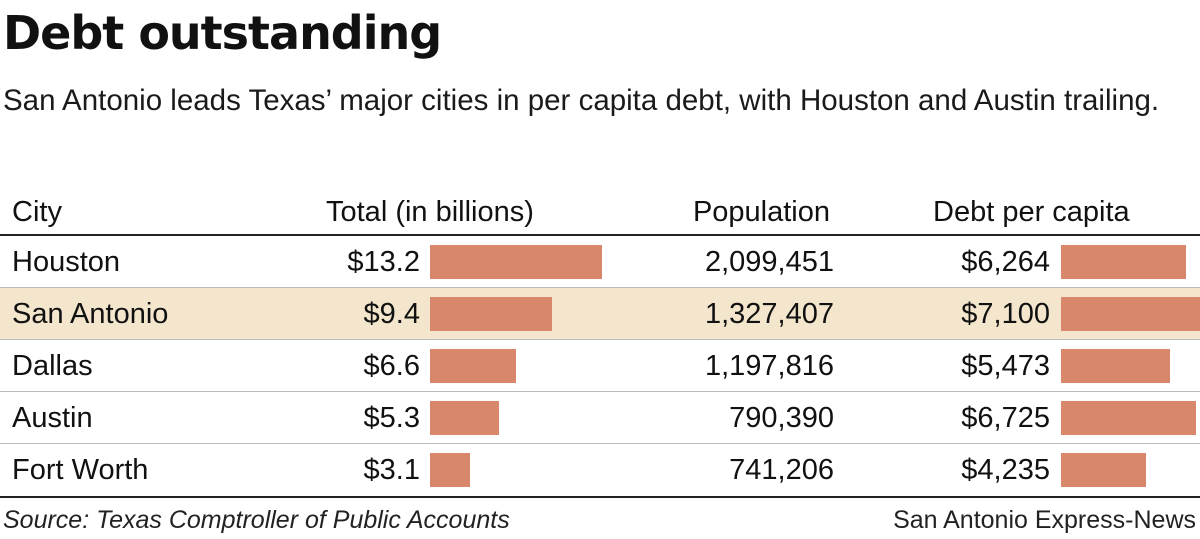 The width and height of the screenshot is (1200, 539). What do you see at coordinates (1005, 470) in the screenshot?
I see `per-capita-value: $4,235` at bounding box center [1005, 470].